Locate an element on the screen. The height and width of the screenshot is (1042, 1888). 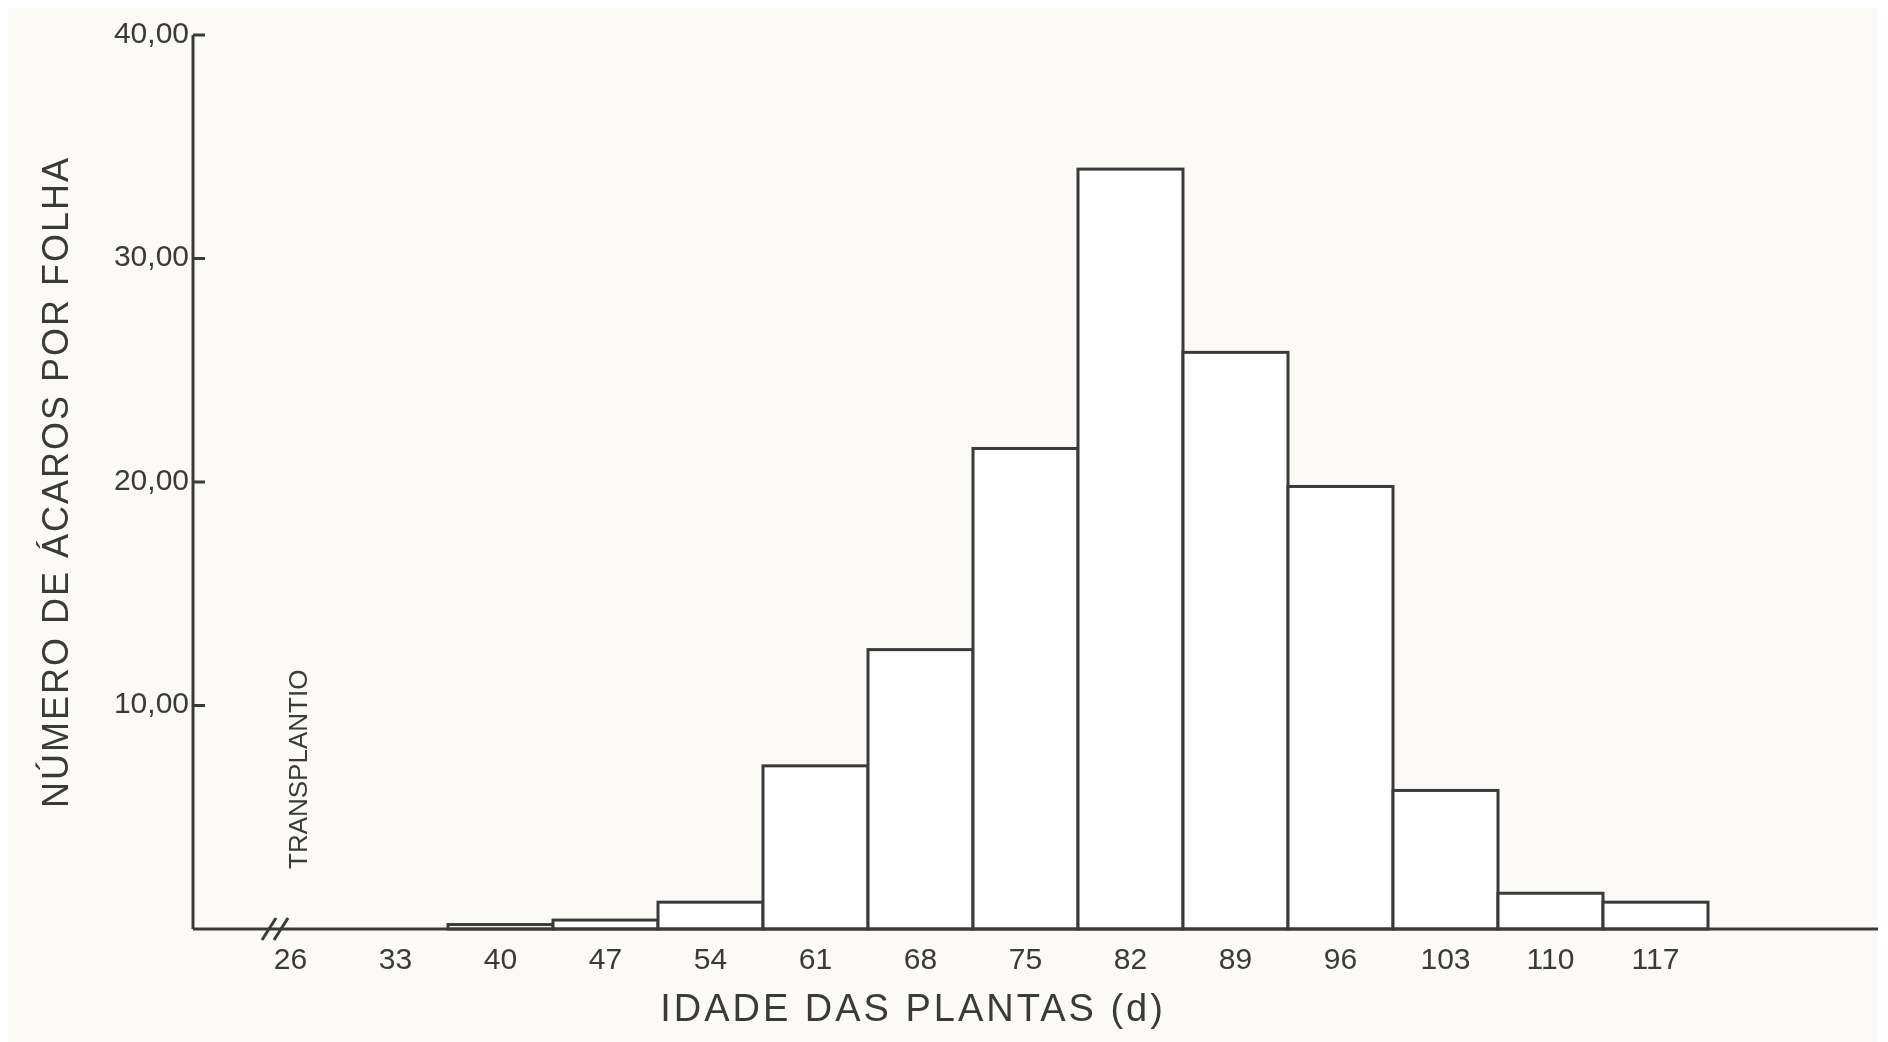
y-tick-label: 40,00 is located at coordinates (151, 32).